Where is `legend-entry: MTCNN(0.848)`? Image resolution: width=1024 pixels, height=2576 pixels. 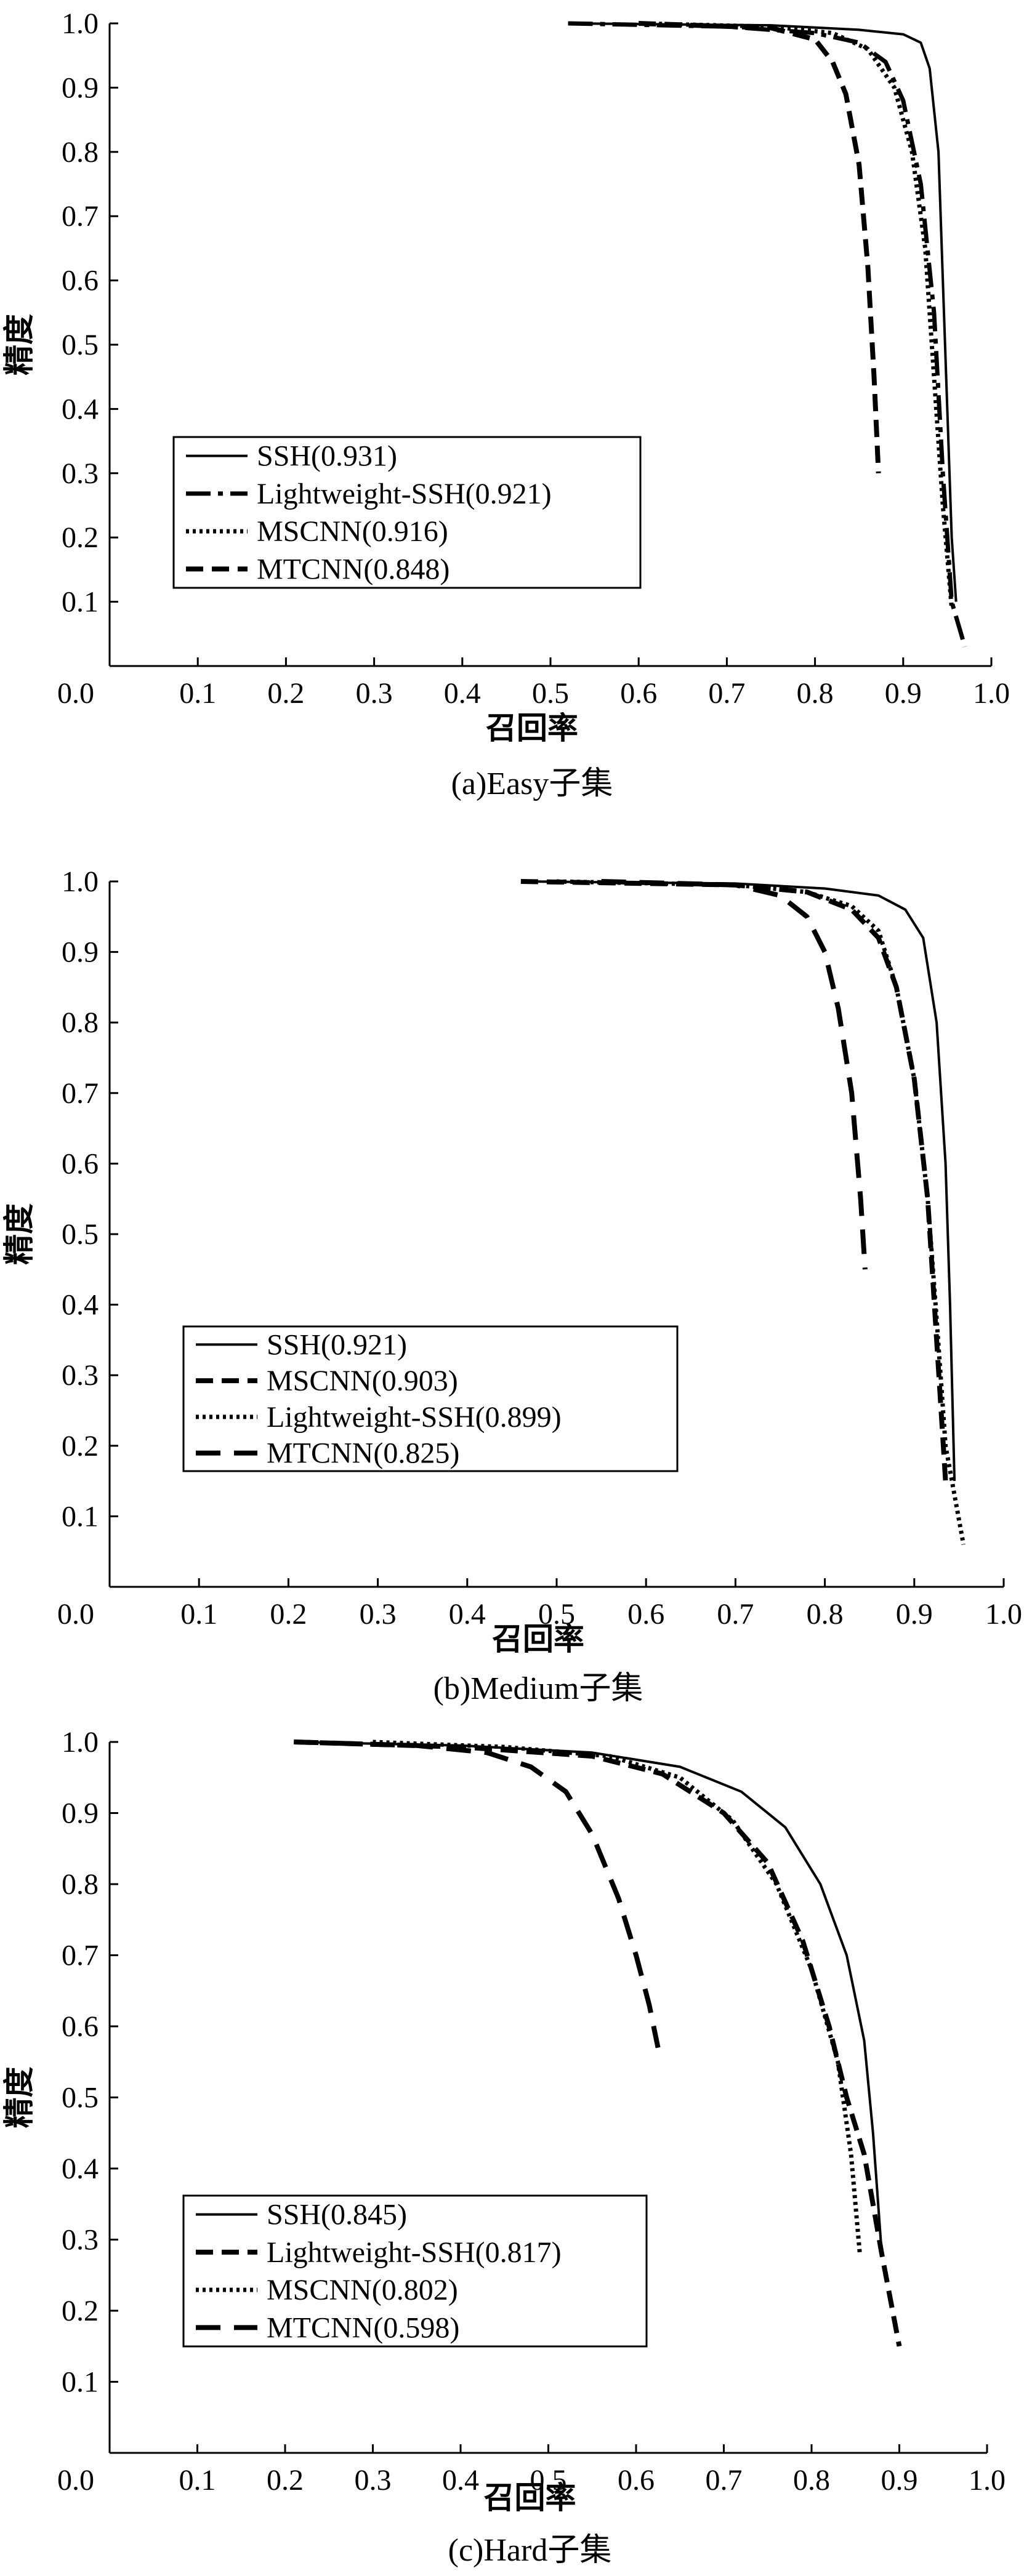
legend-entry: MTCNN(0.848) is located at coordinates (353, 569).